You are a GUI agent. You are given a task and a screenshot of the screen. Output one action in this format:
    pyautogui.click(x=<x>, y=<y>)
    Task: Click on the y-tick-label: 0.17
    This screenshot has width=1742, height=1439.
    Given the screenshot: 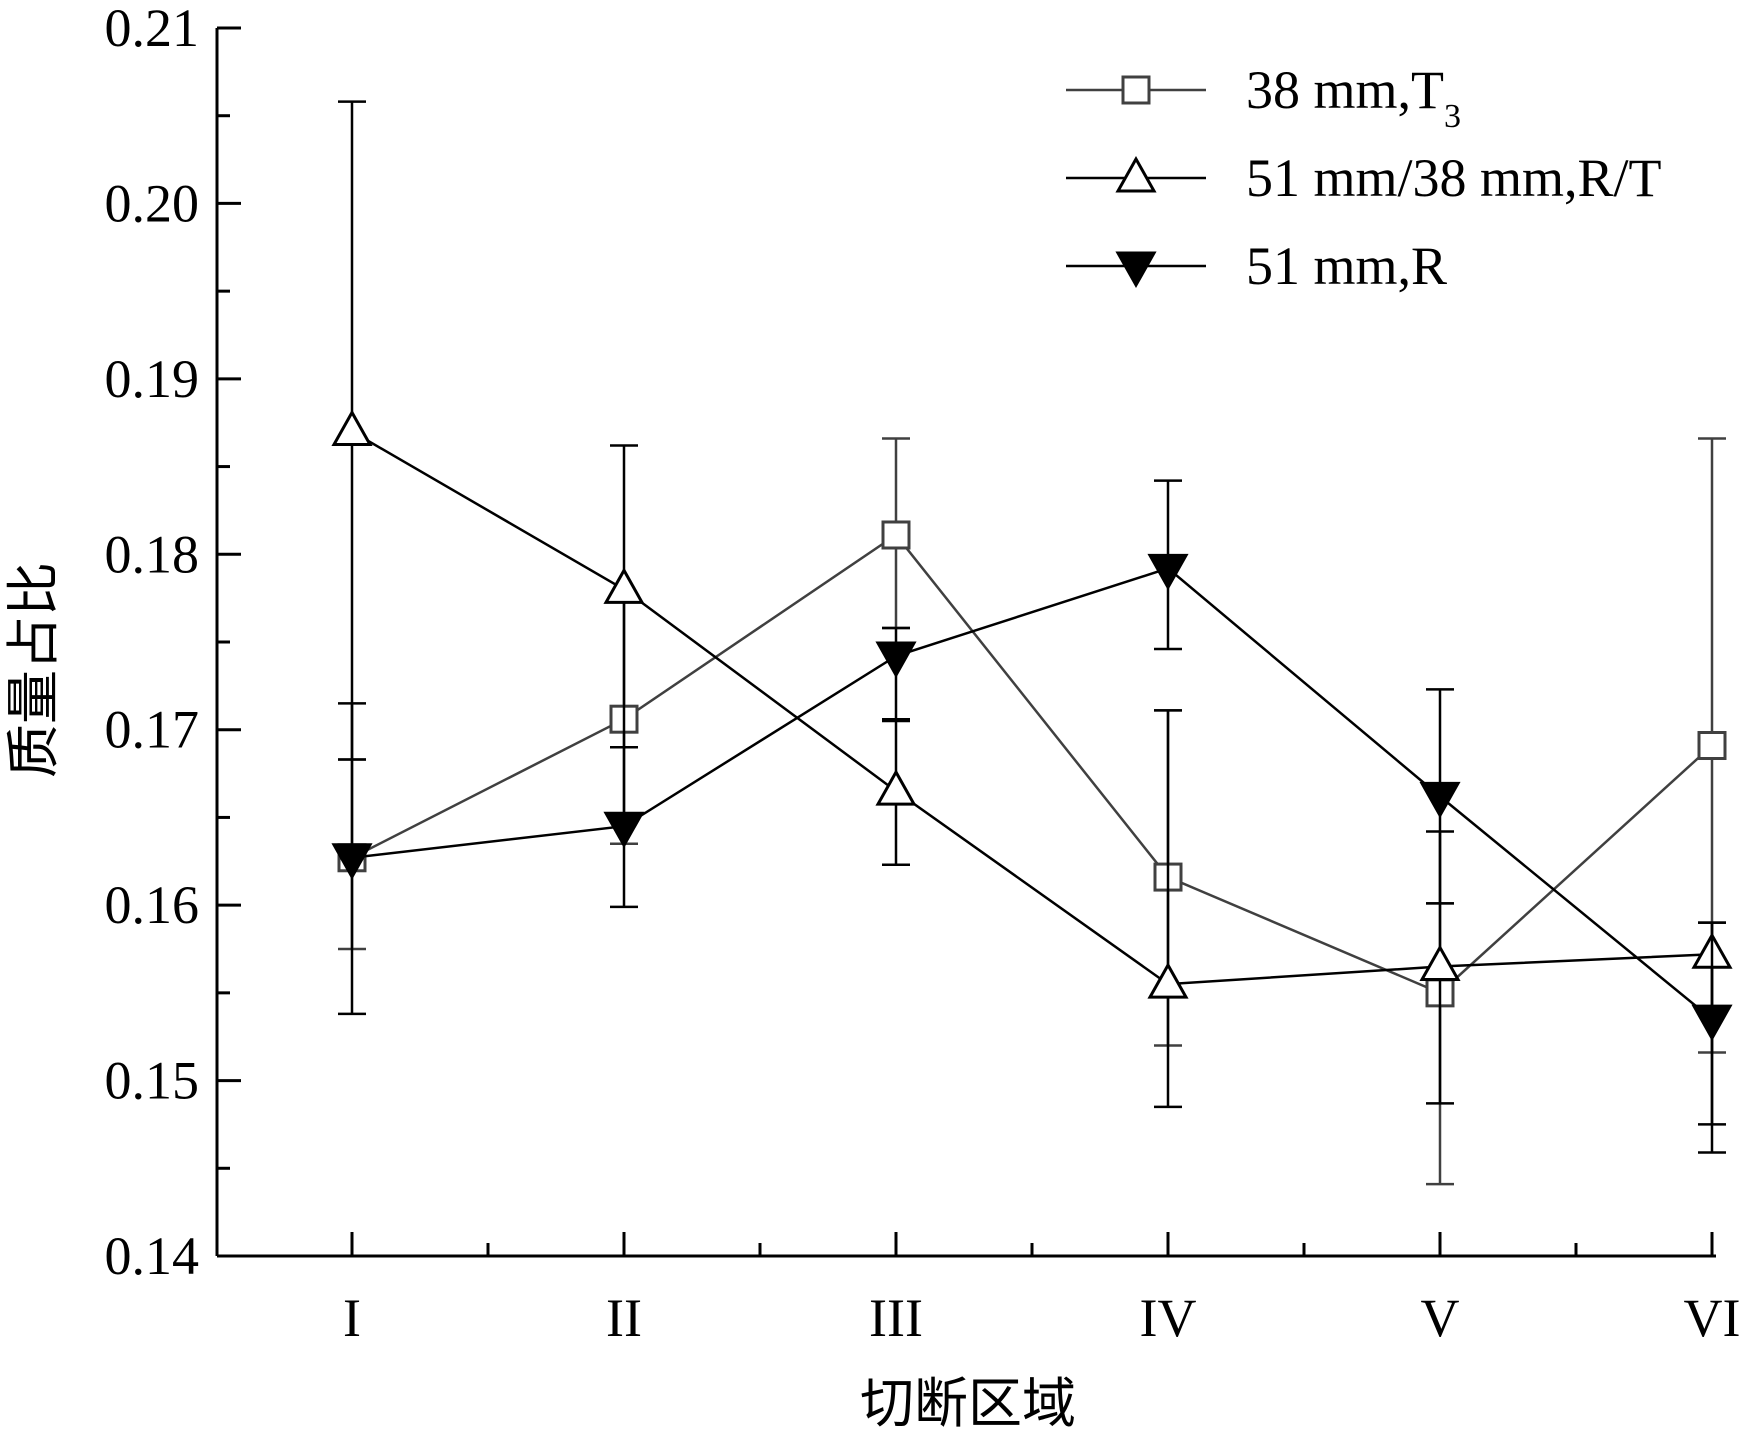 What is the action you would take?
    pyautogui.click(x=152, y=730)
    